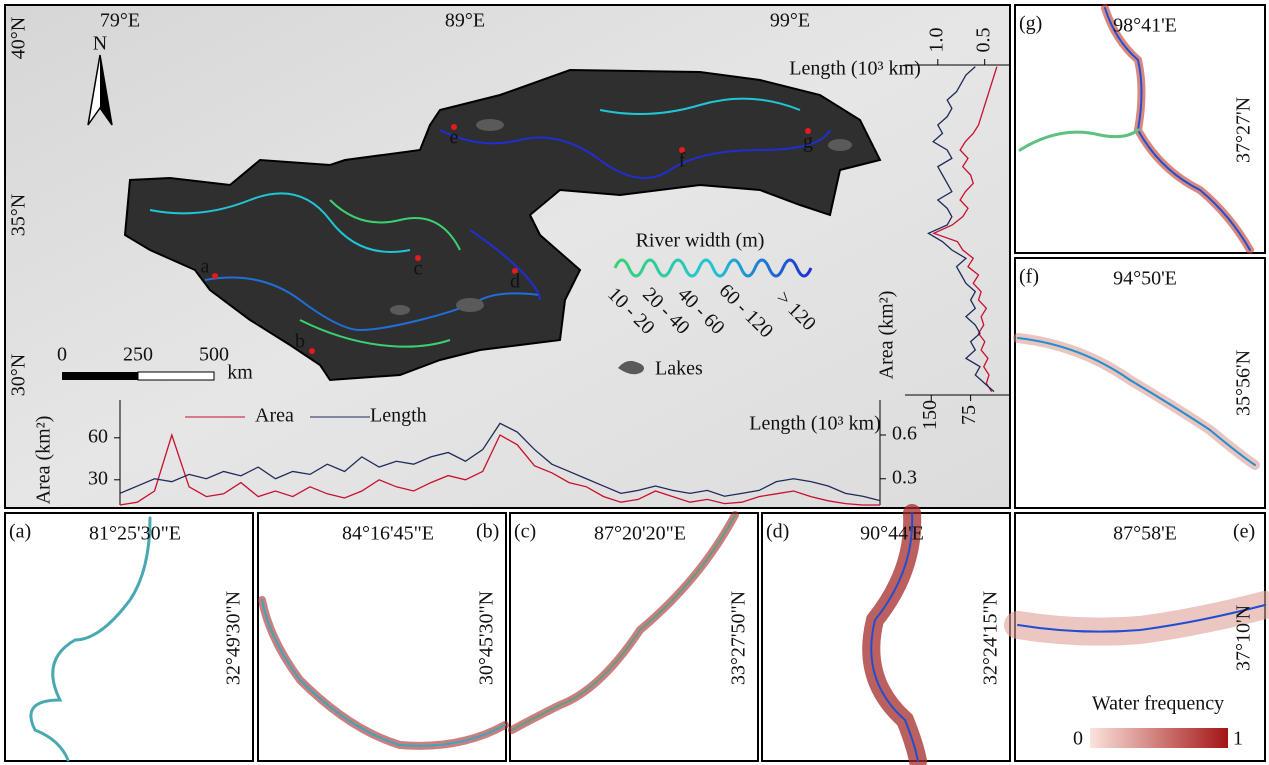 The image size is (1269, 765). Describe the element at coordinates (1244, 130) in the screenshot. I see `panel-lat: 37°27'N` at that location.